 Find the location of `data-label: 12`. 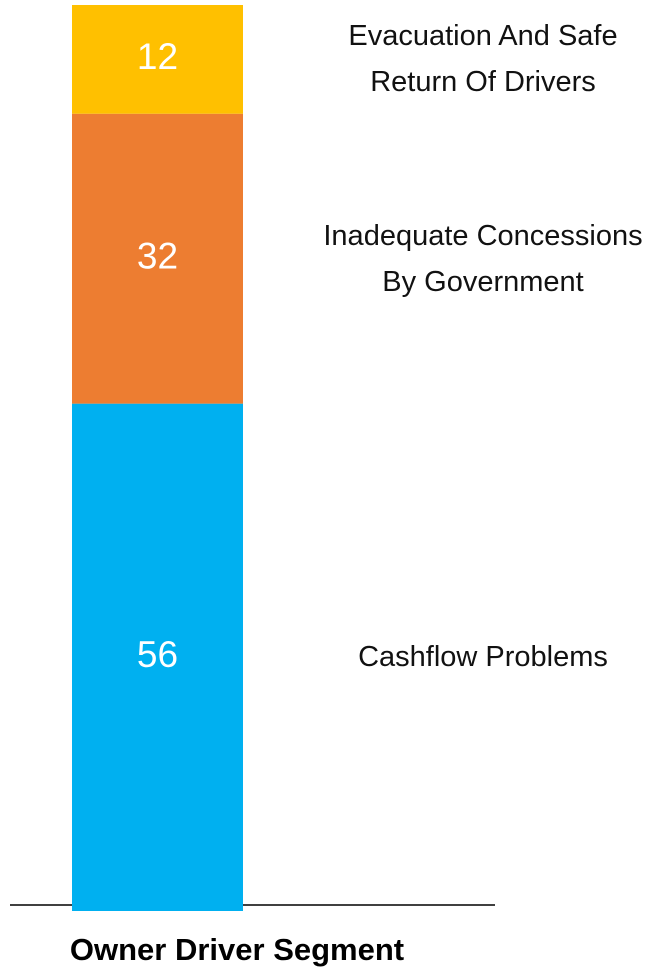

data-label: 12 is located at coordinates (157, 56).